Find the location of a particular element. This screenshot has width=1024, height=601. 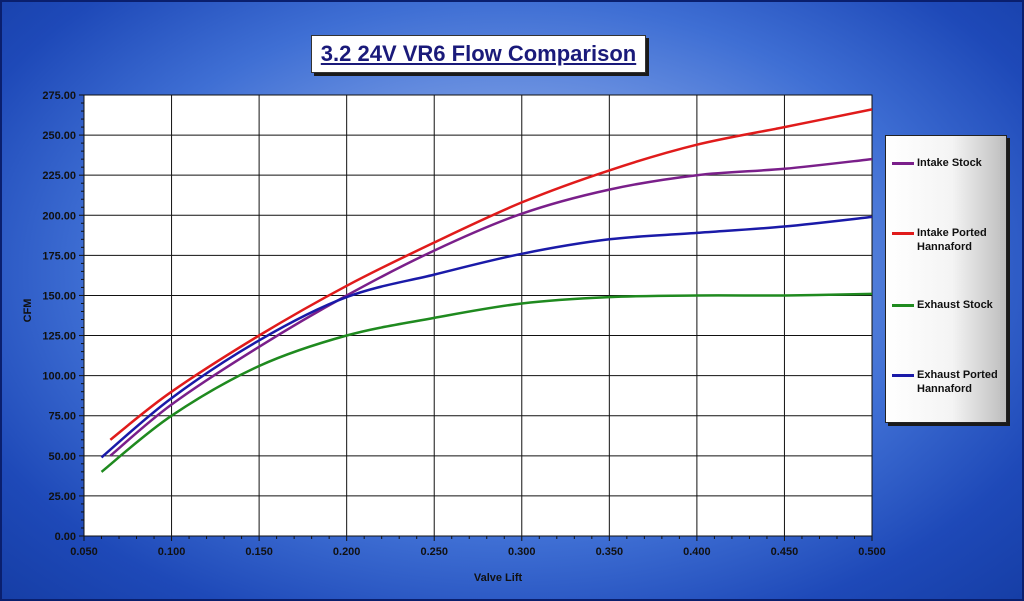

y-tick-label: 225.00 is located at coordinates (59, 176).